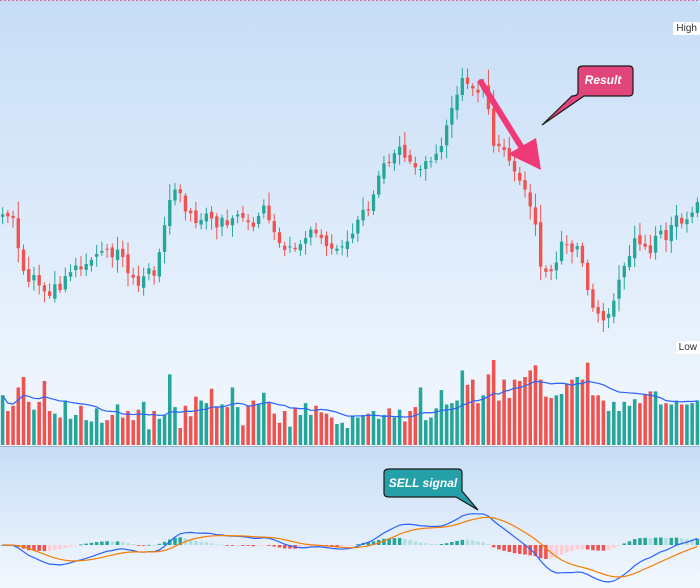 This screenshot has height=588, width=700. I want to click on volume-average-layer, so click(350, 399).